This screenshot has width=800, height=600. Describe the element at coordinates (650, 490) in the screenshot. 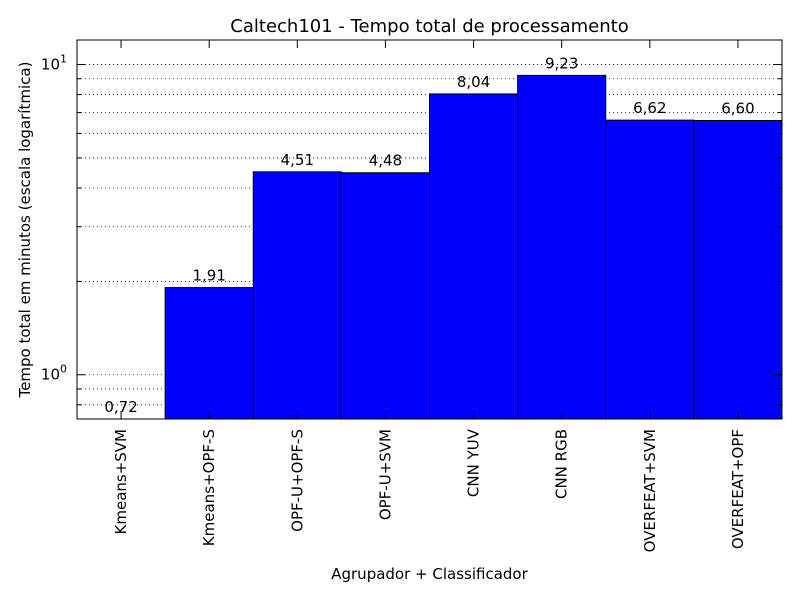

I see `x-tick-label: OVERFEAT+SVM` at that location.